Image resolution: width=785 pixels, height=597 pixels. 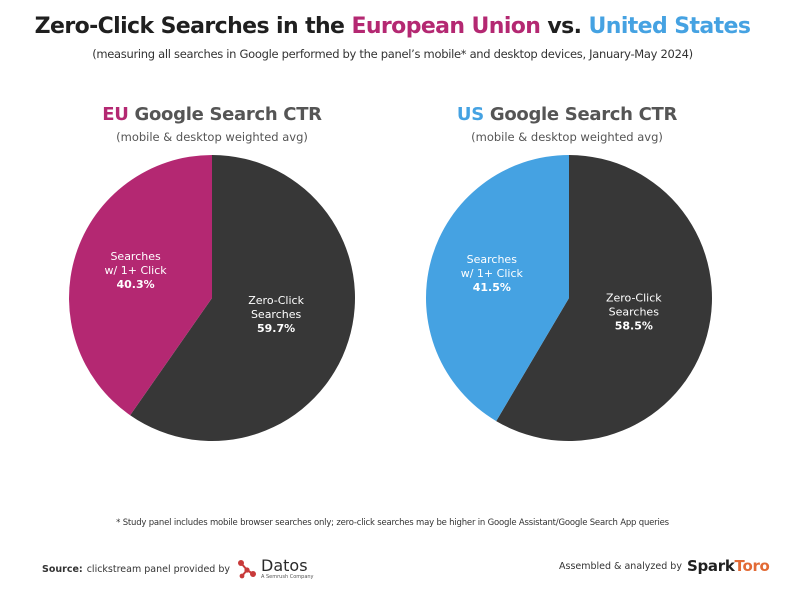 What do you see at coordinates (158, 569) in the screenshot?
I see `source-text: clickstream panel provided by` at bounding box center [158, 569].